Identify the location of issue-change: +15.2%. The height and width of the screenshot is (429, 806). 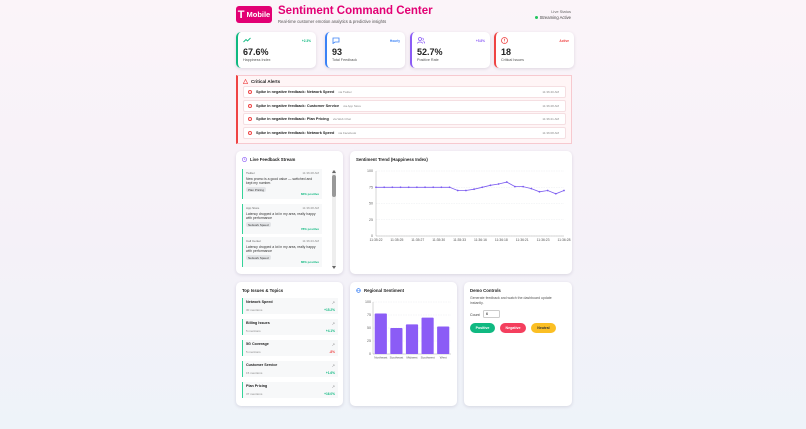
(329, 310).